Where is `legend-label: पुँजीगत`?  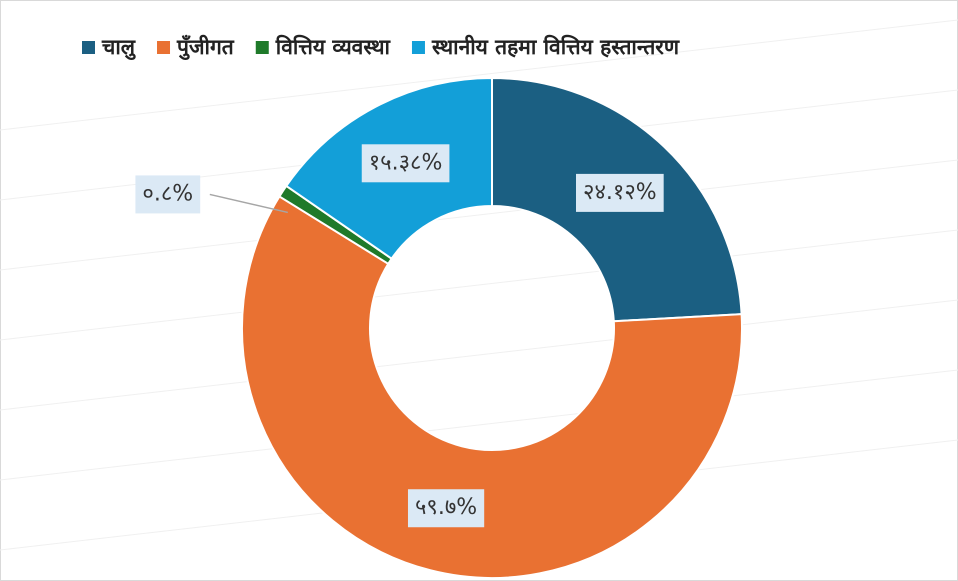
legend-label: पुँजीगत is located at coordinates (205, 47).